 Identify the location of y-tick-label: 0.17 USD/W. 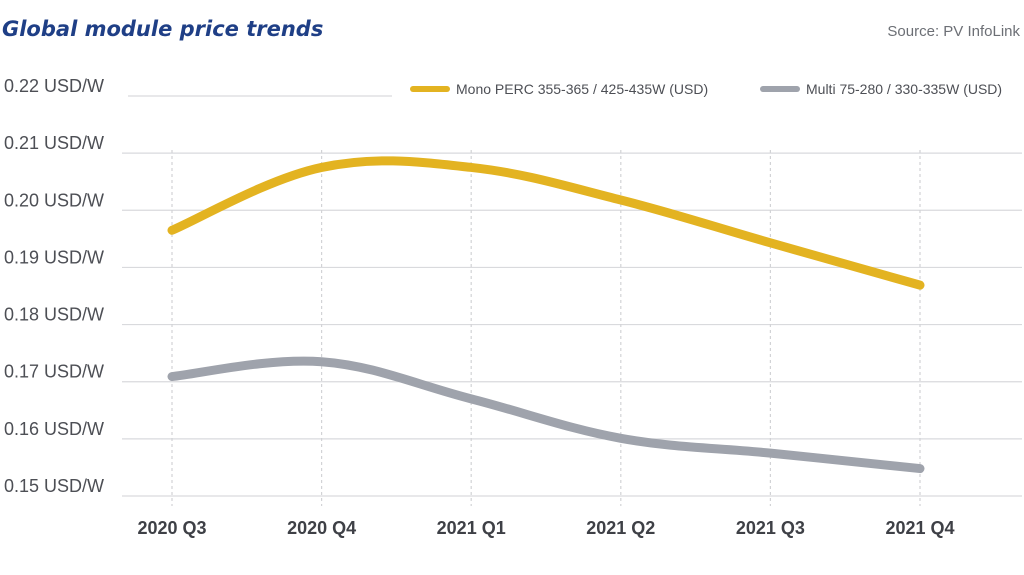
(54, 372).